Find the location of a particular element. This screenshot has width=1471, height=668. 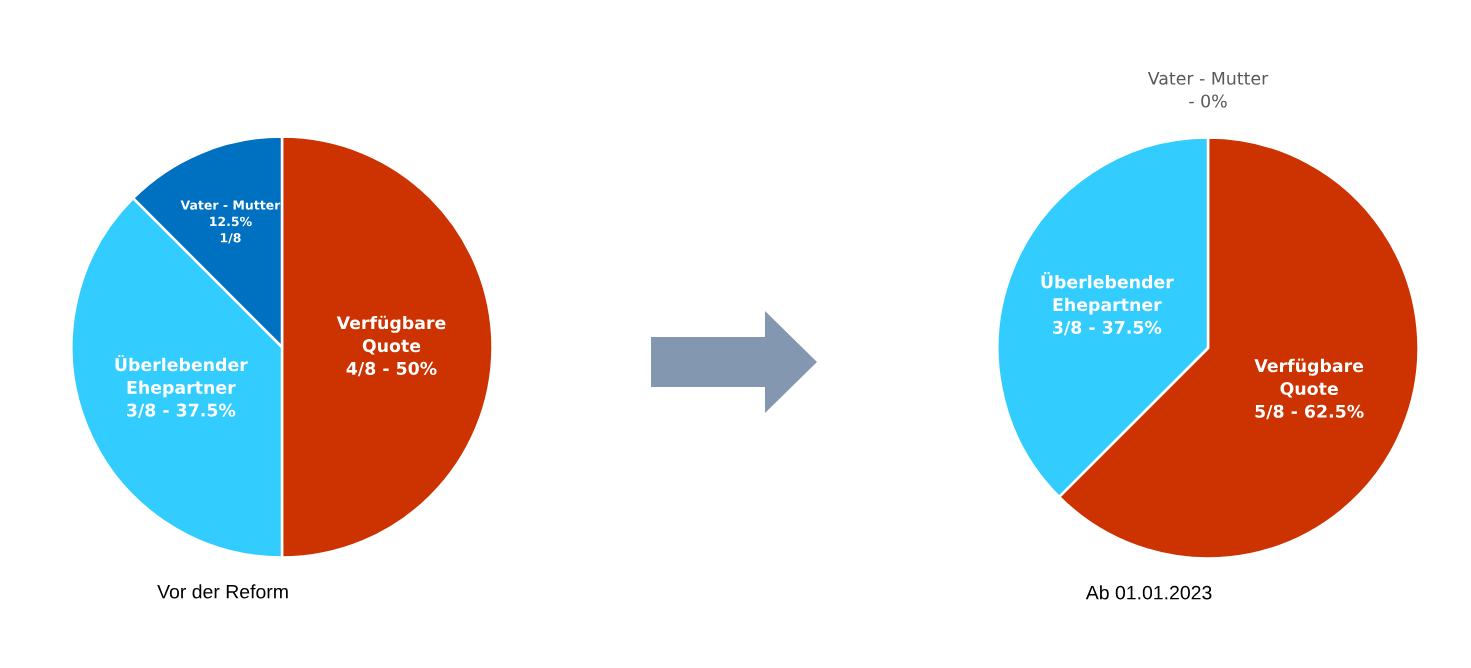

text: Ab 01.01.2023 is located at coordinates (1148, 592).